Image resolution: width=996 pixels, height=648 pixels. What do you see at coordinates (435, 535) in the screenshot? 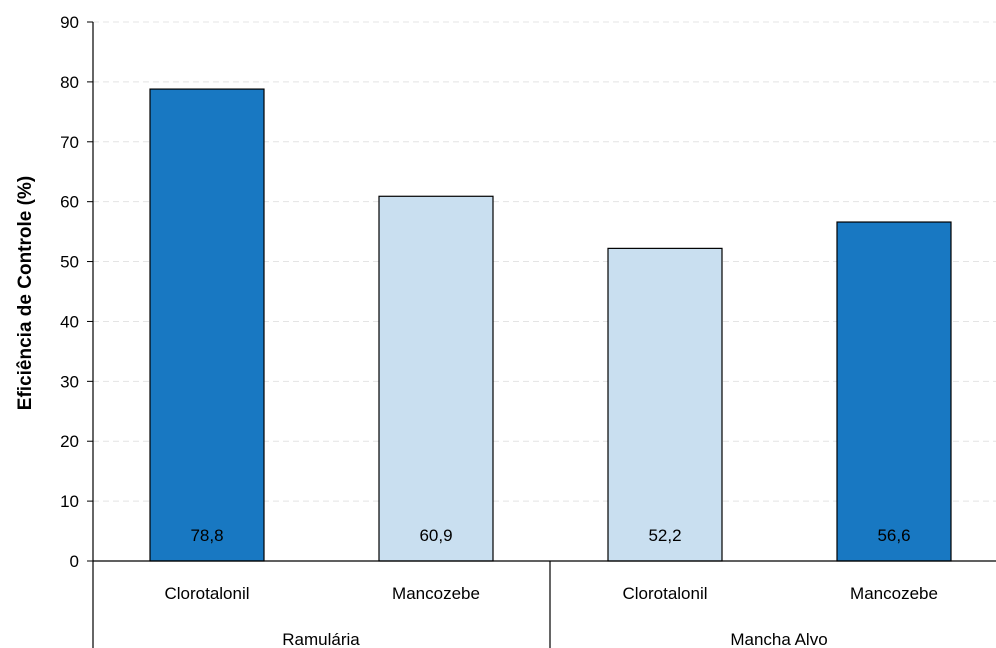
I see `data-label: 60,9` at bounding box center [435, 535].